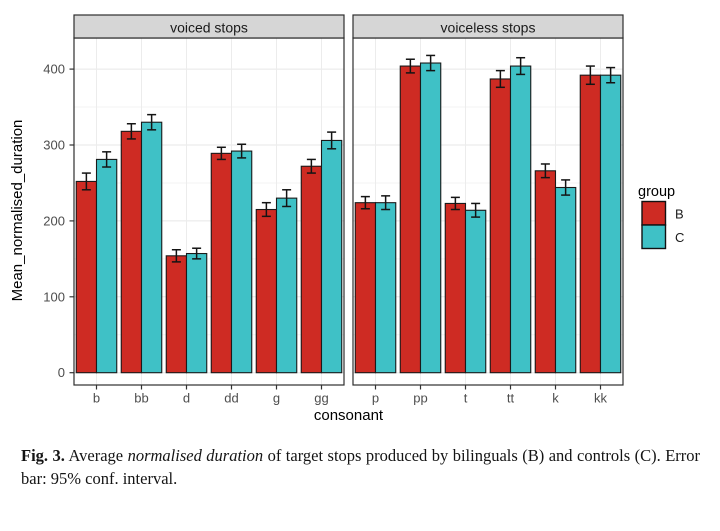 The image size is (720, 531). Describe the element at coordinates (420, 398) in the screenshot. I see `x-tick-label-pp: pp` at that location.